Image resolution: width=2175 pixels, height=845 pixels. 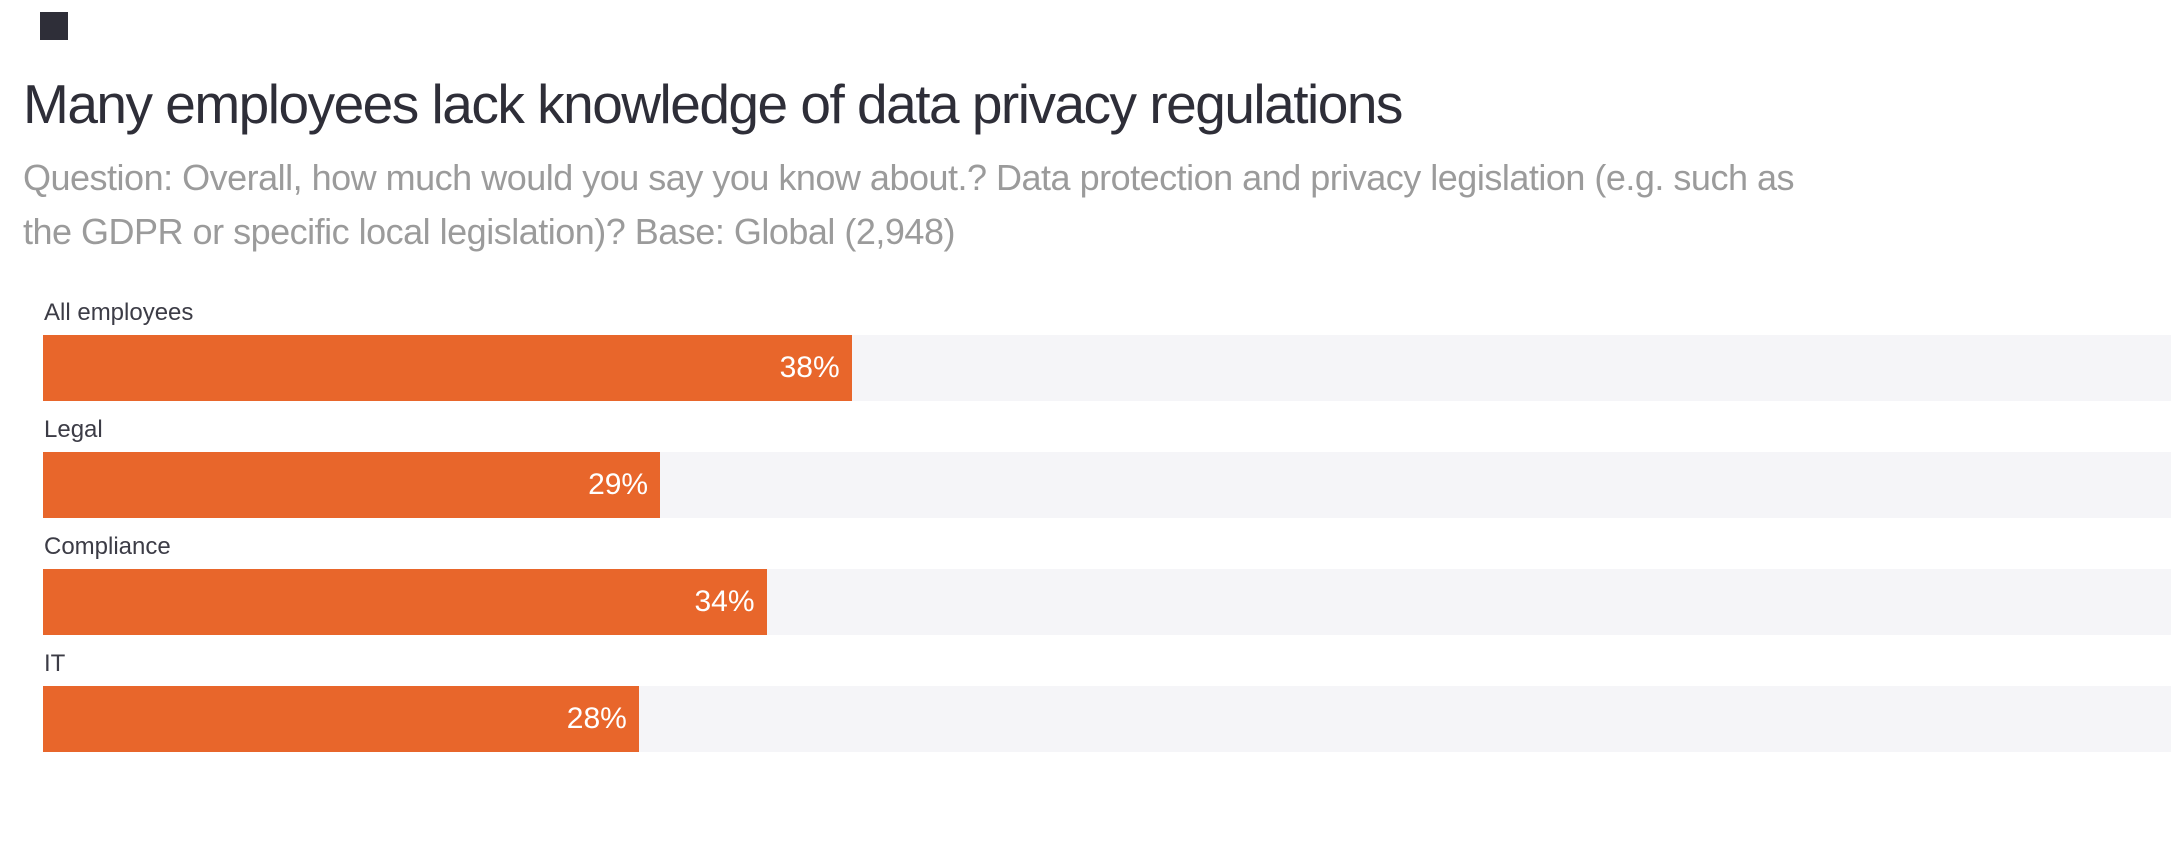 I want to click on chart-row: Legal 29%, so click(x=1107, y=467).